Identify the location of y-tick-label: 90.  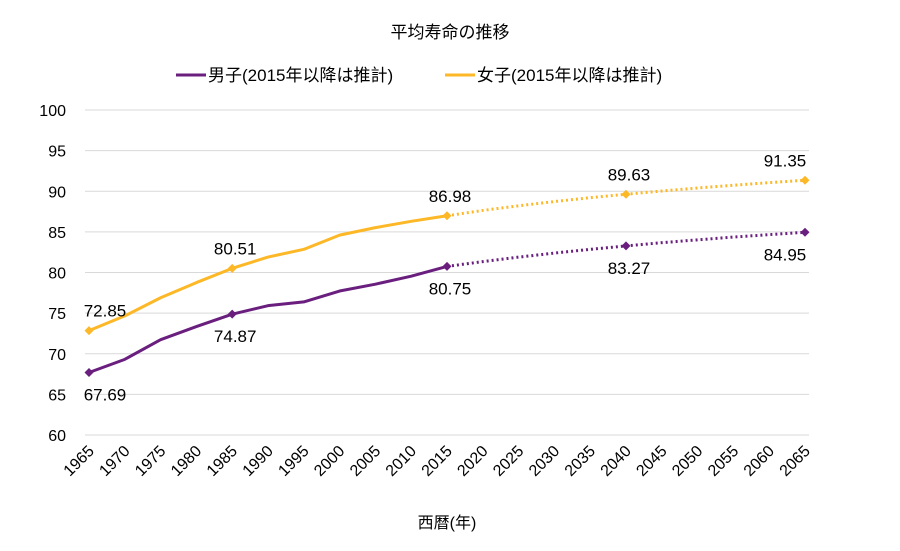
(57, 192).